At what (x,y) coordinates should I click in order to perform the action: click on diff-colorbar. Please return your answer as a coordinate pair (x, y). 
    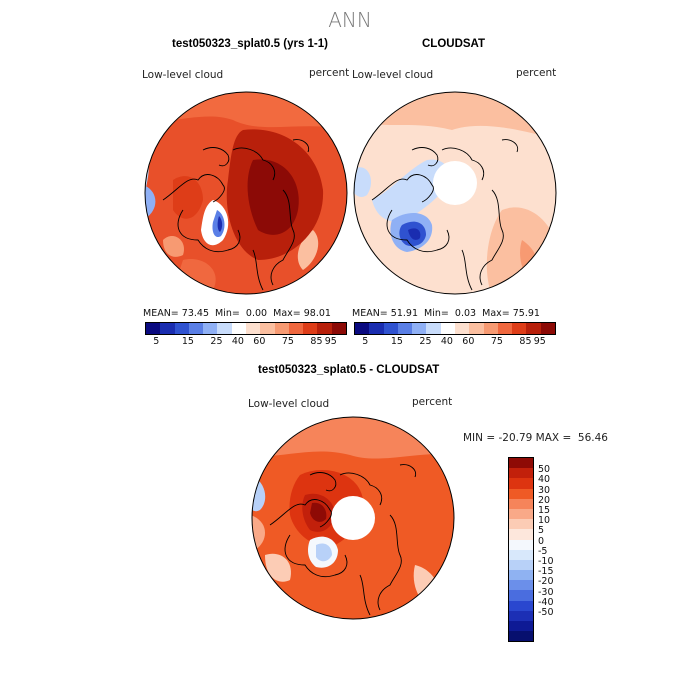
    Looking at the image, I should click on (521, 550).